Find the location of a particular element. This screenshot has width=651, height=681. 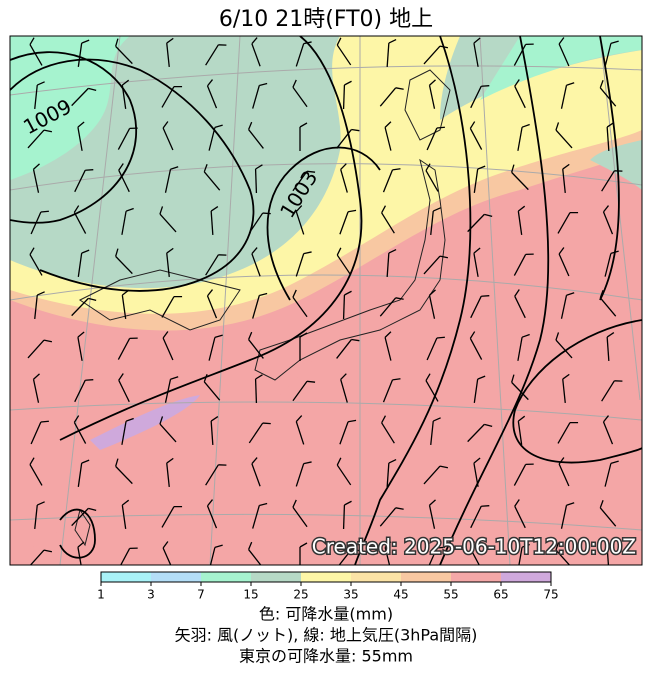

colorbar-segment is located at coordinates (326, 577).